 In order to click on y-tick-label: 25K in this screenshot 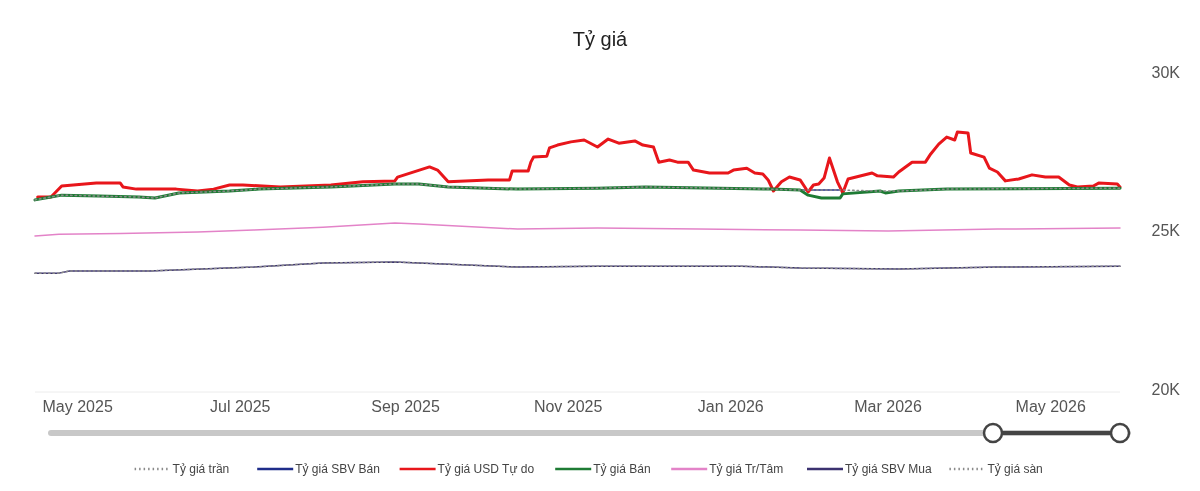, I will do `click(1166, 231)`.